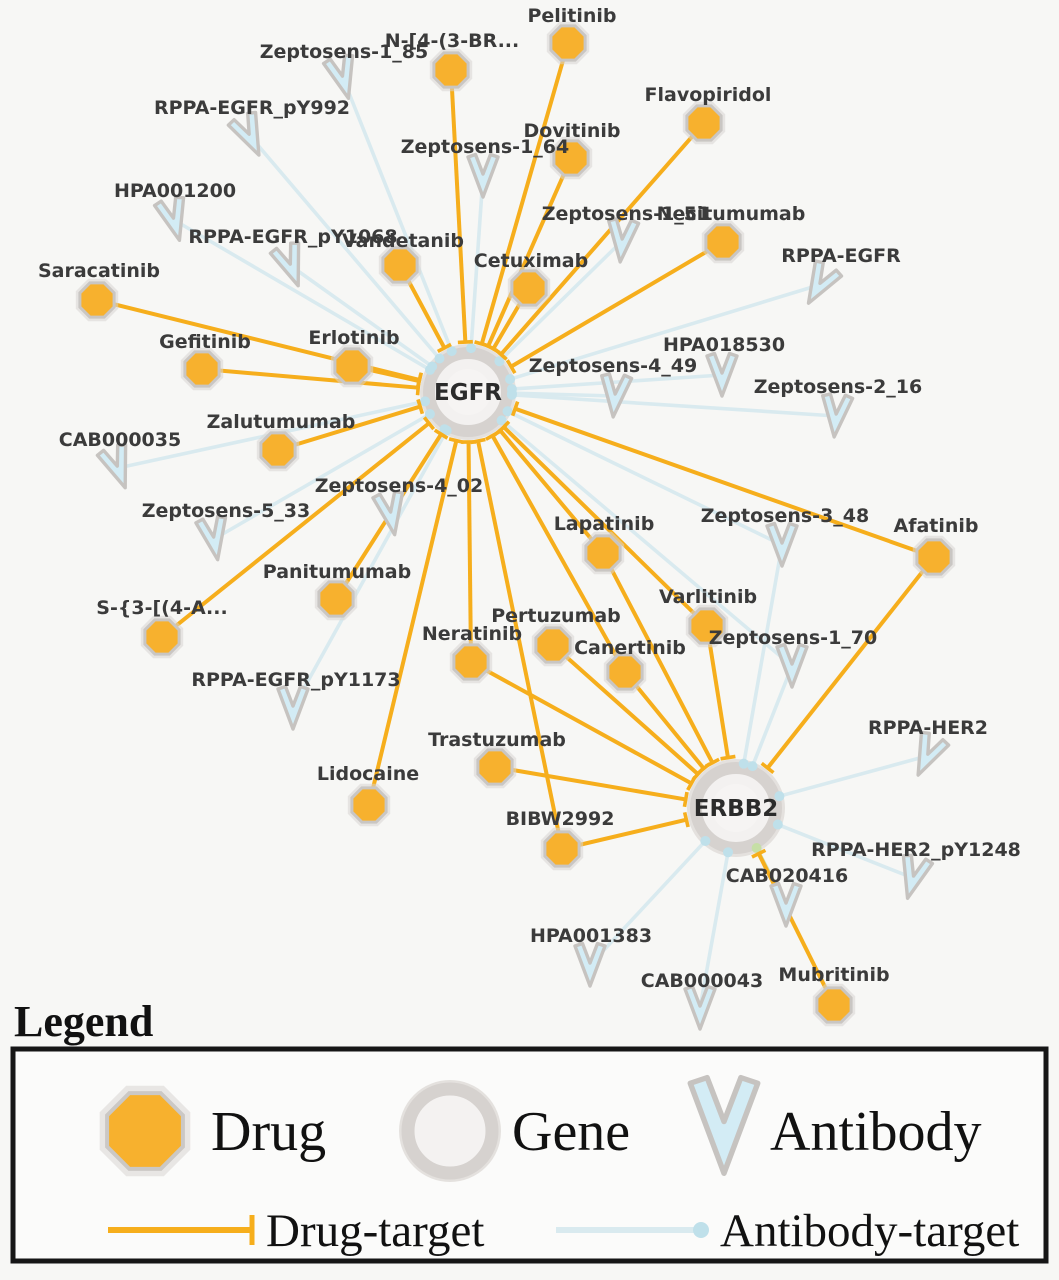 This screenshot has width=1059, height=1280. I want to click on gene-node-erbb2, so click(736, 808).